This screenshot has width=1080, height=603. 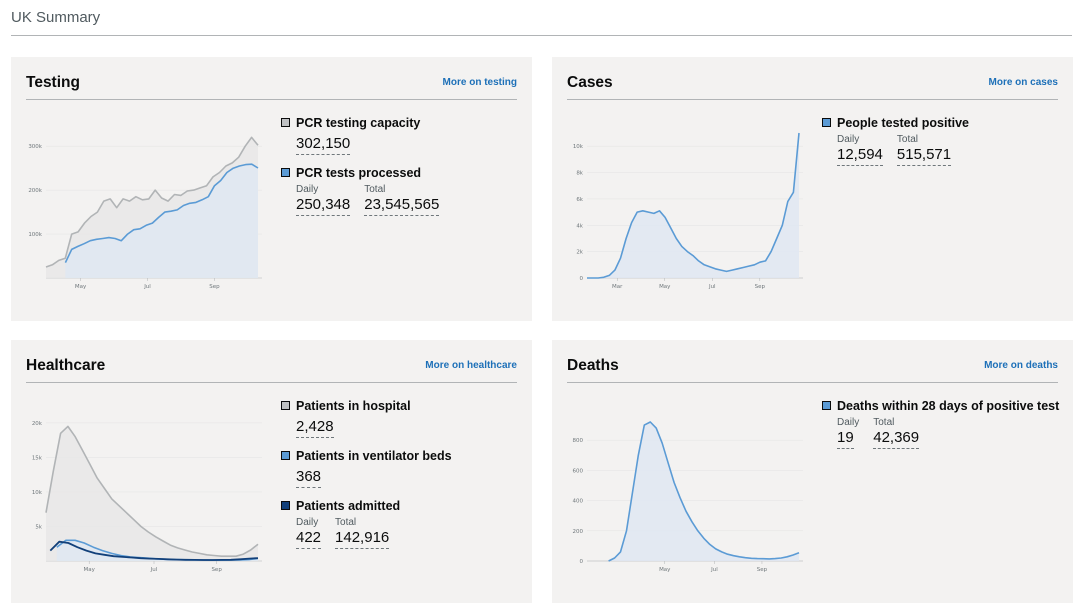 I want to click on deaths-chart-svg: 0 200 400 600 800 May Jul Sep, so click(x=688, y=497).